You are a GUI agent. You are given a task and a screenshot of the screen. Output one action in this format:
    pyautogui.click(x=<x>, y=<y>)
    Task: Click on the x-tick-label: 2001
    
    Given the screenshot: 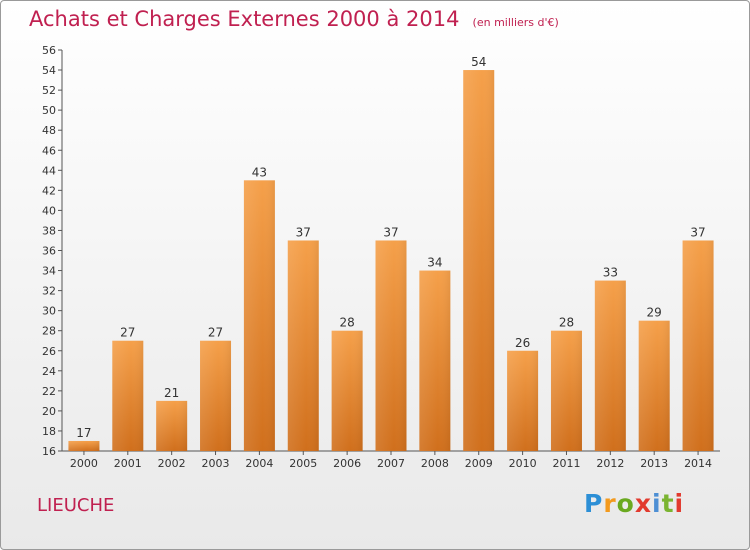 What is the action you would take?
    pyautogui.click(x=128, y=463)
    